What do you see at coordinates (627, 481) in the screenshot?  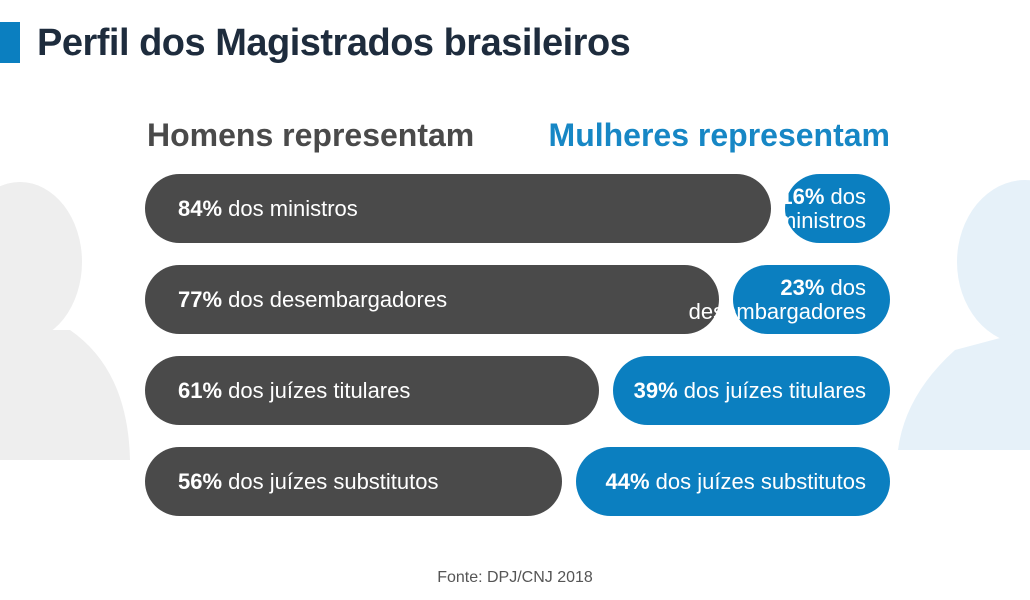 I see `women-percent: 44%` at bounding box center [627, 481].